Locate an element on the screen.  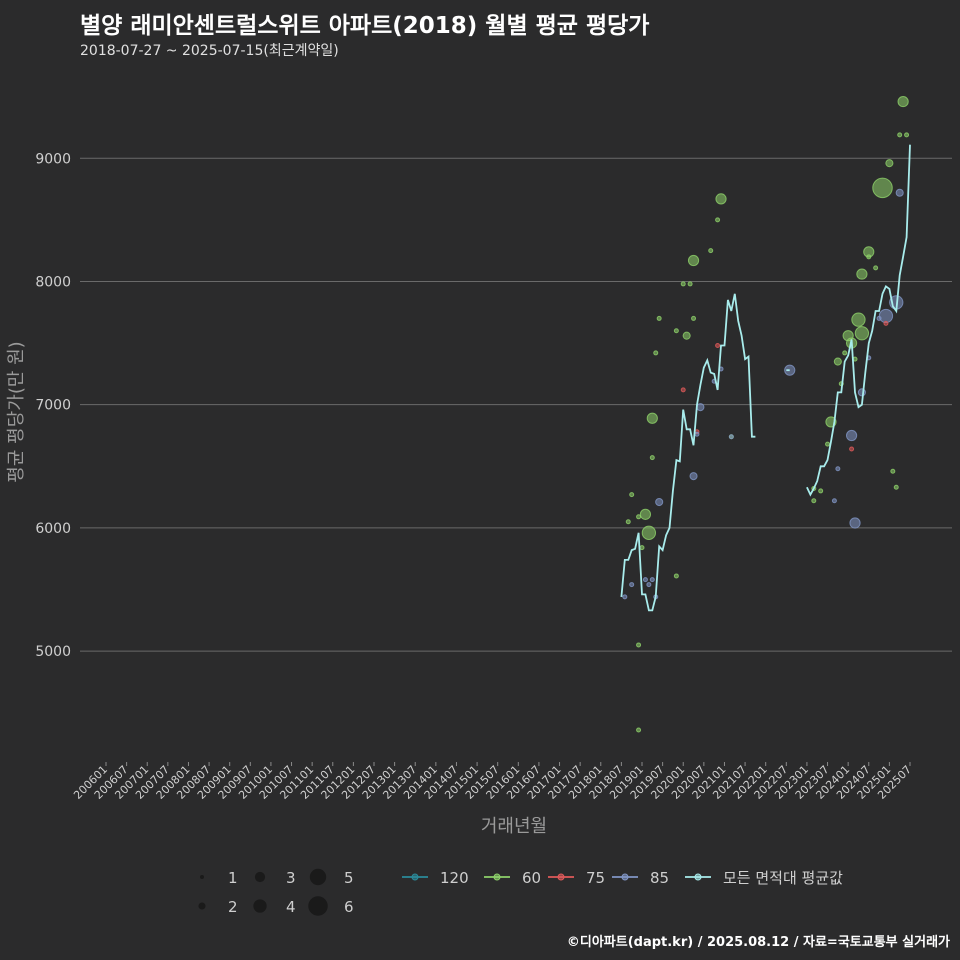
legend-color-label: 75 is located at coordinates (595, 878).